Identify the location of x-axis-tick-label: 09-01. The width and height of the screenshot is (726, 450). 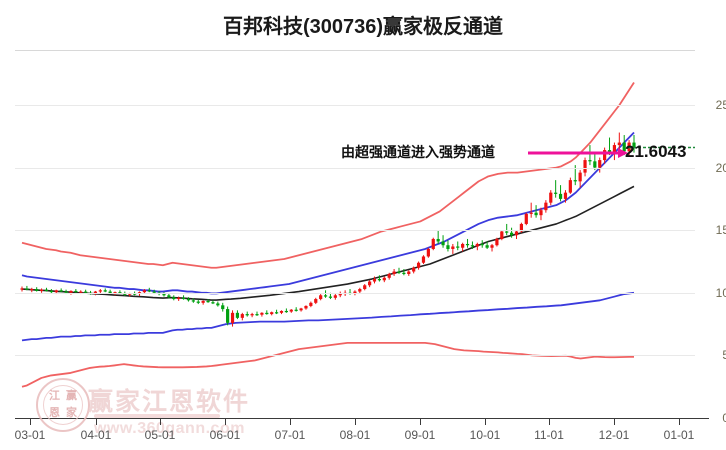
(420, 435).